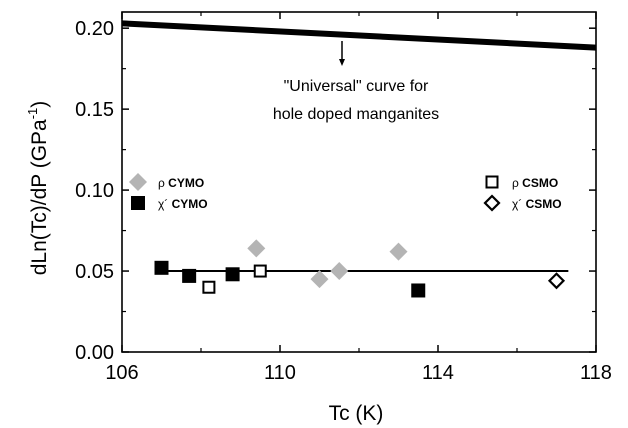 This screenshot has height=428, width=628. Describe the element at coordinates (356, 114) in the screenshot. I see `annotation-line-2: hole doped manganites` at that location.